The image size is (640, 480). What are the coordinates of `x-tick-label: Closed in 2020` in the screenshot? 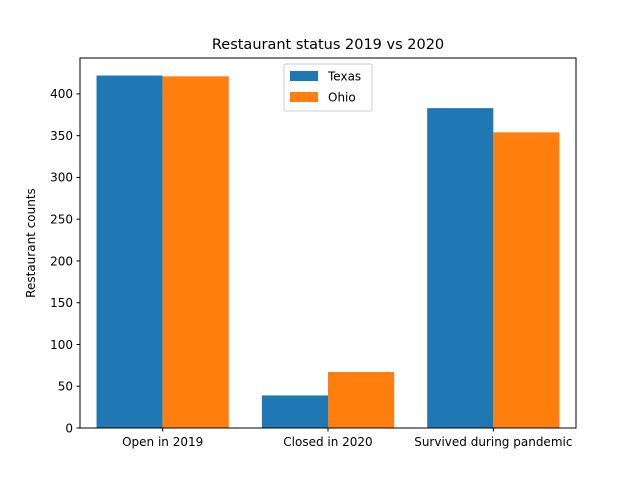 It's located at (327, 442).